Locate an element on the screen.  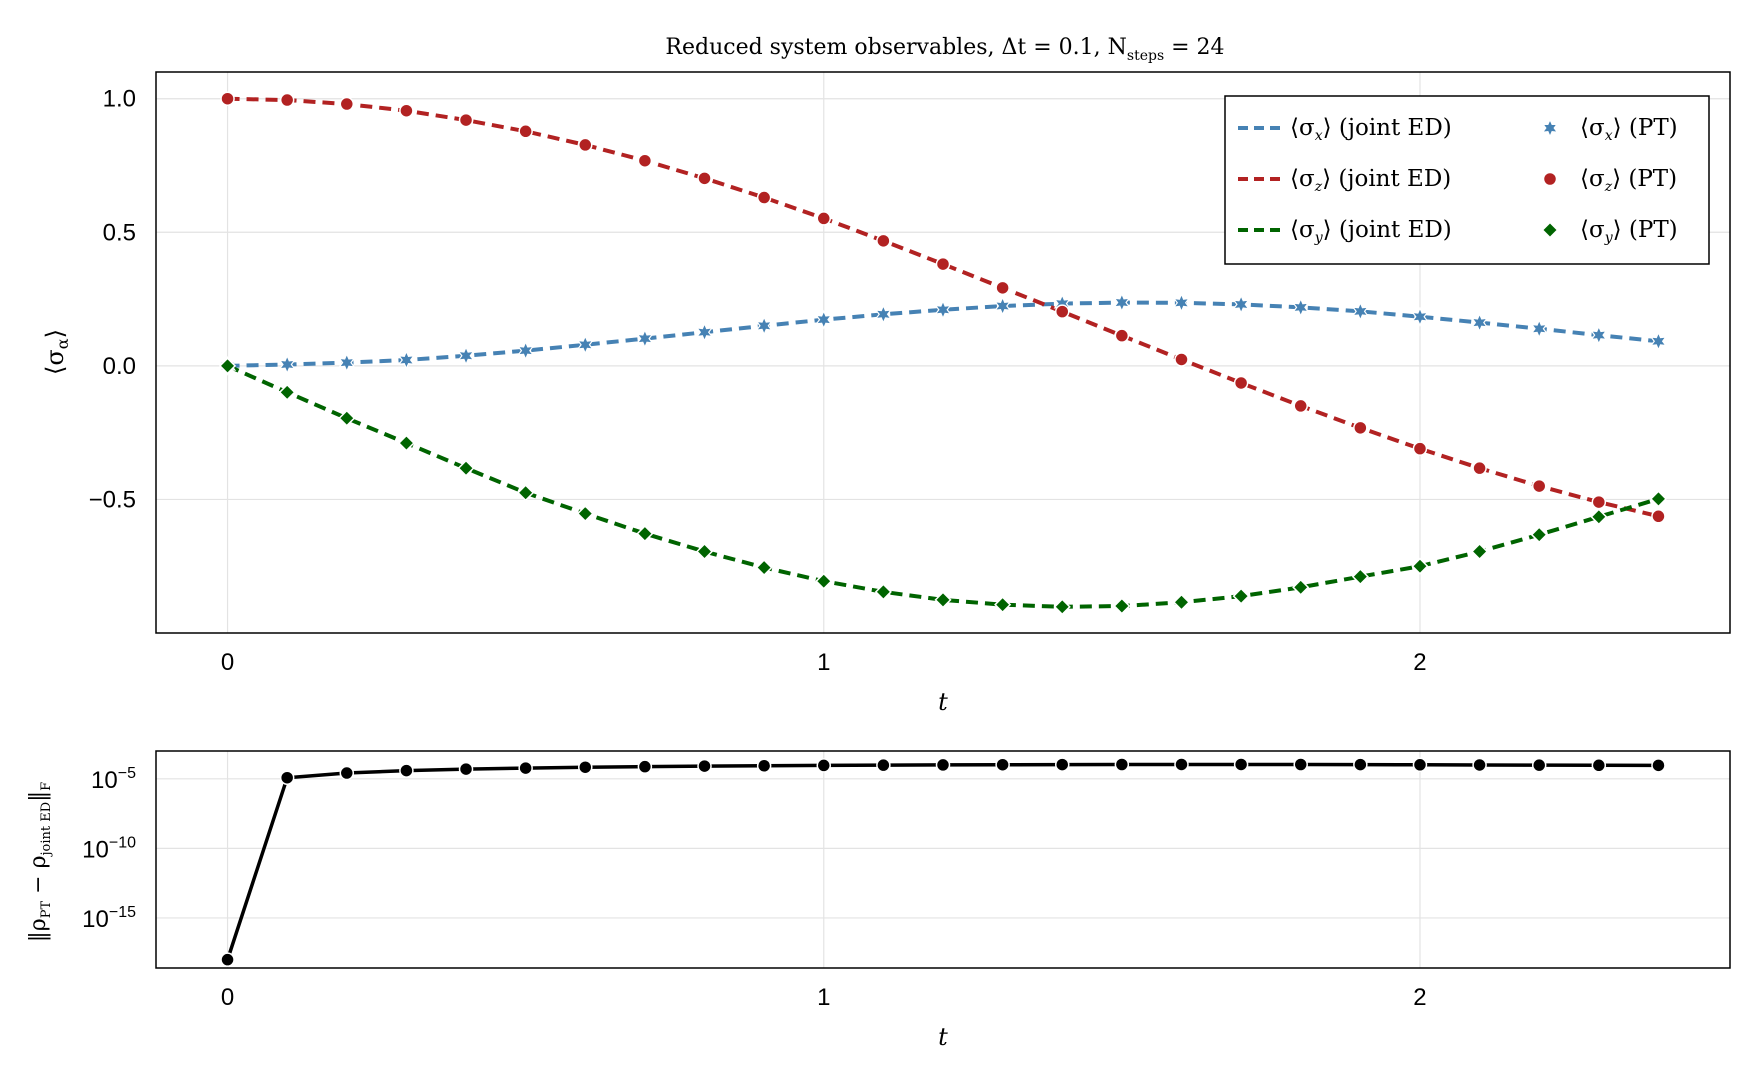
bottom-x-tick-label: 2 is located at coordinates (1419, 997).